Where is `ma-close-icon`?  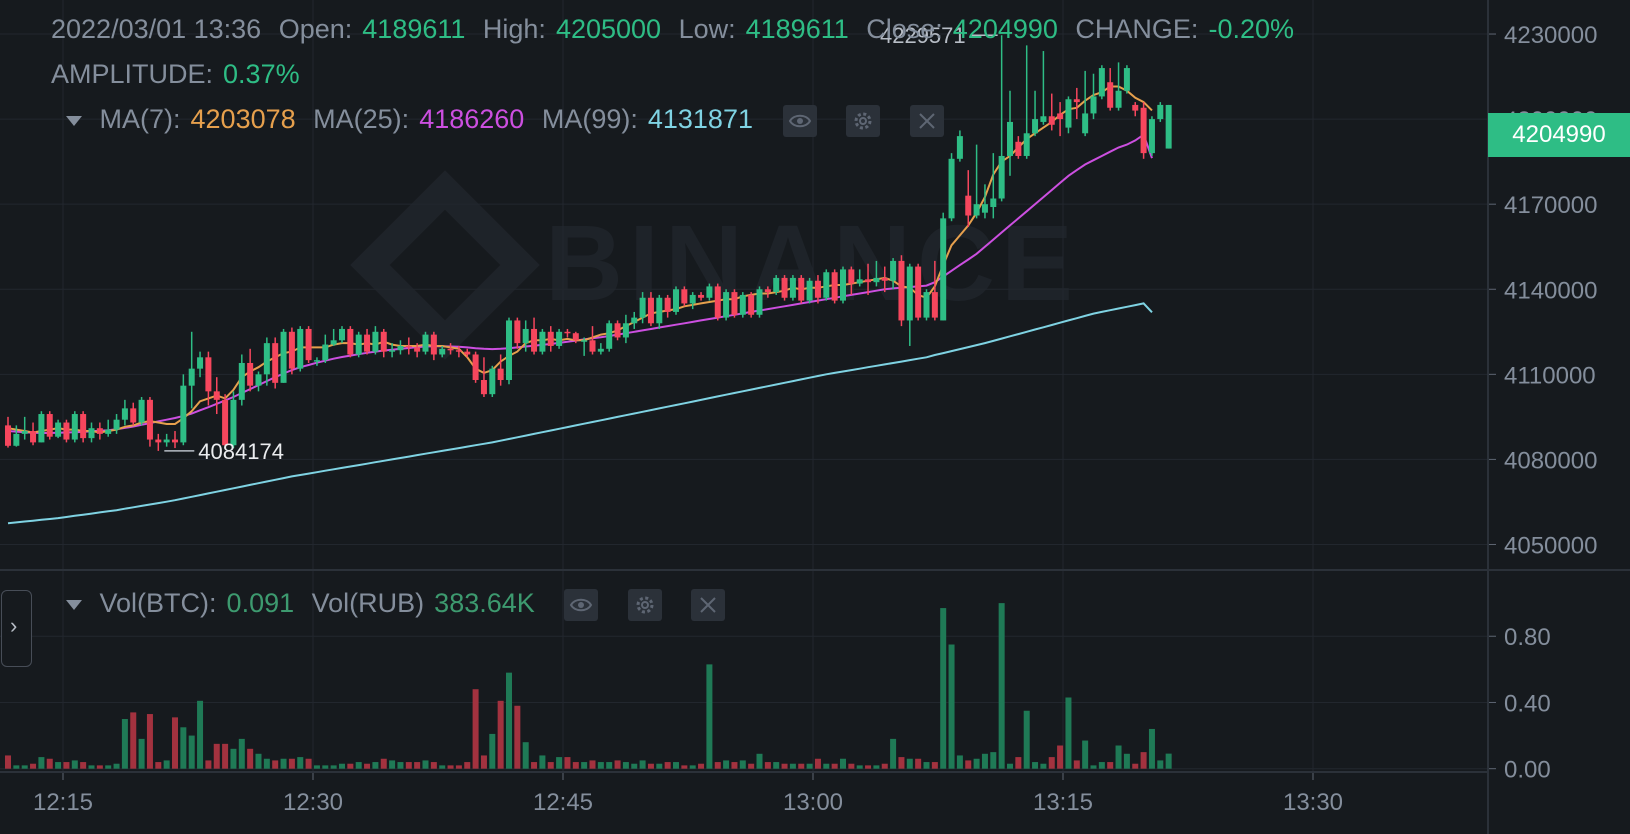 ma-close-icon is located at coordinates (926, 120).